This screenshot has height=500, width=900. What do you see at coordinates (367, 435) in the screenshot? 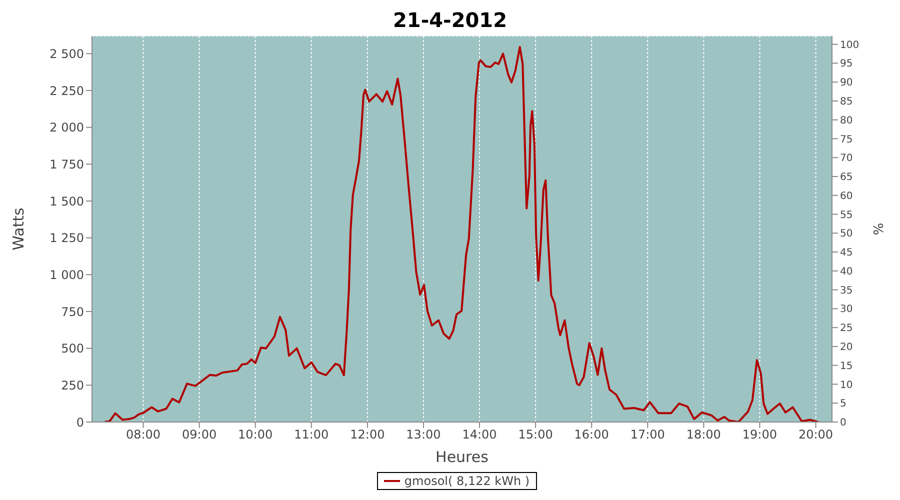
I see `x-tick-label: 12:00` at bounding box center [367, 435].